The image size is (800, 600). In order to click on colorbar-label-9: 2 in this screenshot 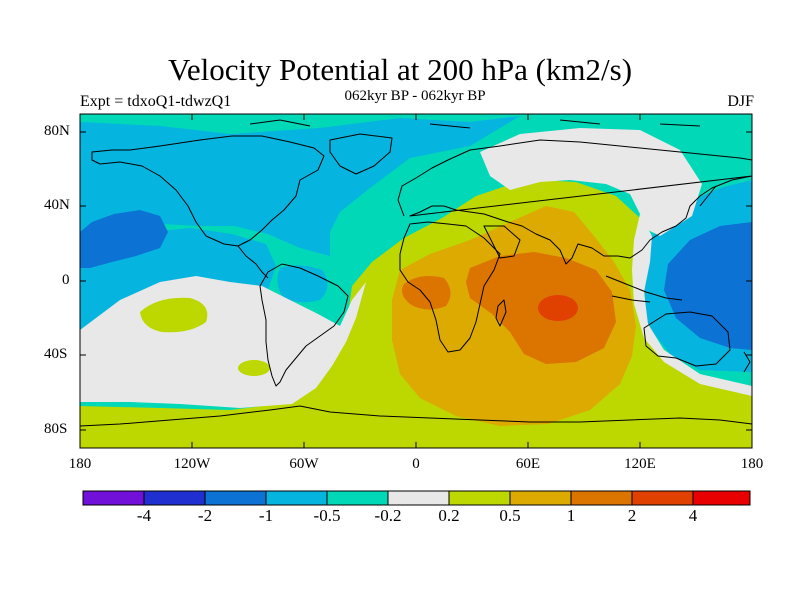, I will do `click(632, 515)`.